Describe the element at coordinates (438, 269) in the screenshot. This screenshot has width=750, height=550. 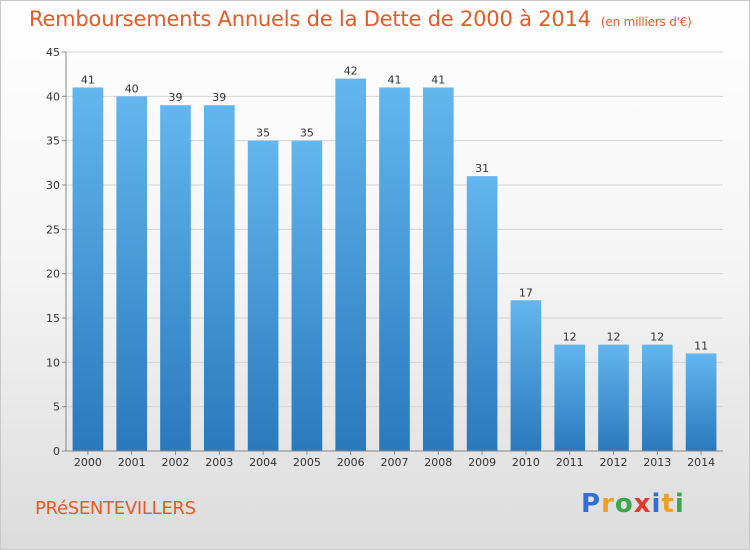
I see `bar-2008` at that location.